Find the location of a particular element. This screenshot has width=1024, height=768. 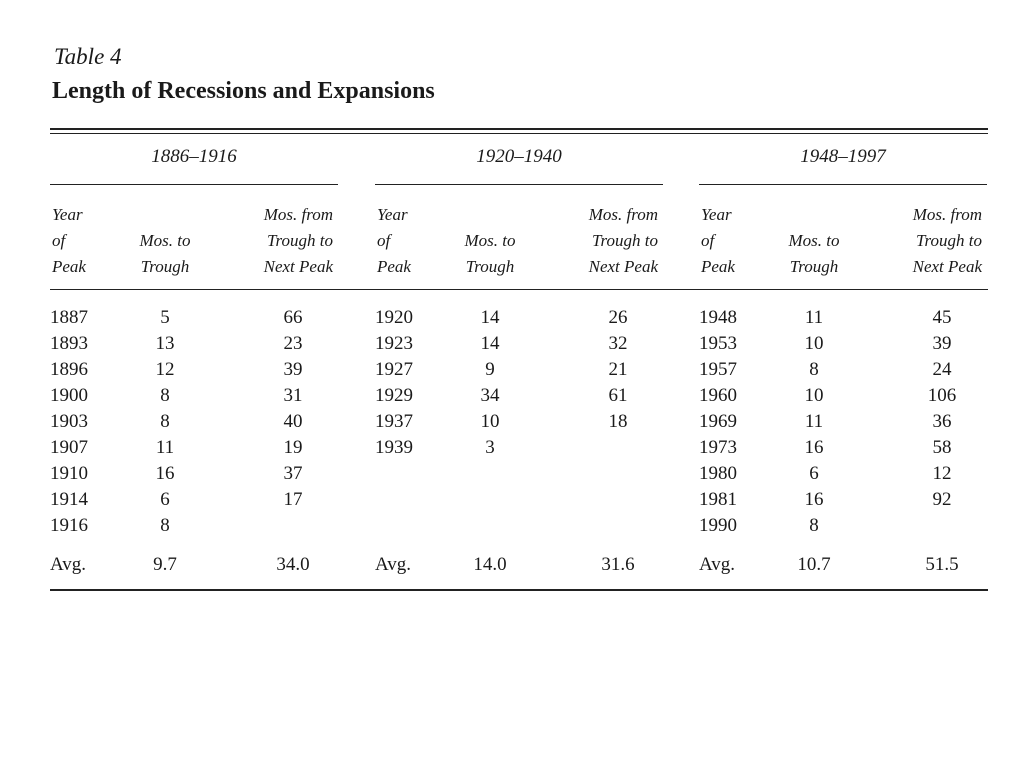

trough-cell: 34 is located at coordinates (490, 395).